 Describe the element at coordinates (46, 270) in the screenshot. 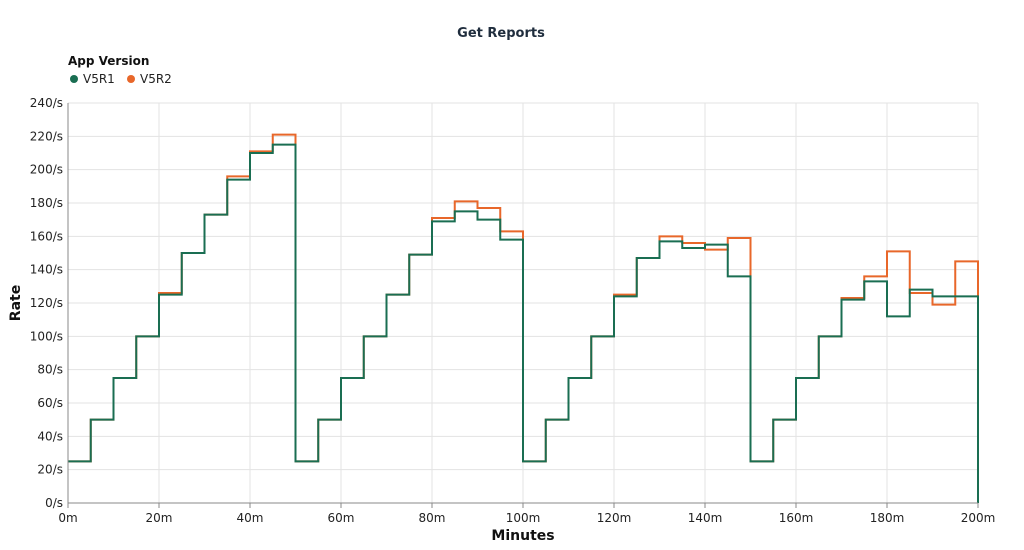

I see `y-tick-label: 140/s` at that location.